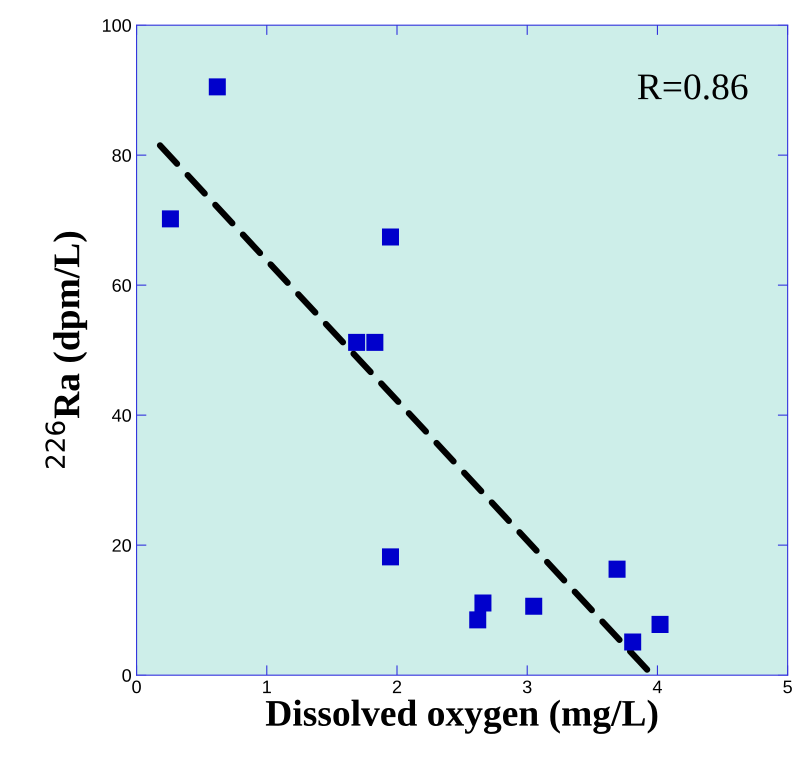 The height and width of the screenshot is (762, 794). Describe the element at coordinates (267, 687) in the screenshot. I see `x-tick-label: 1` at that location.